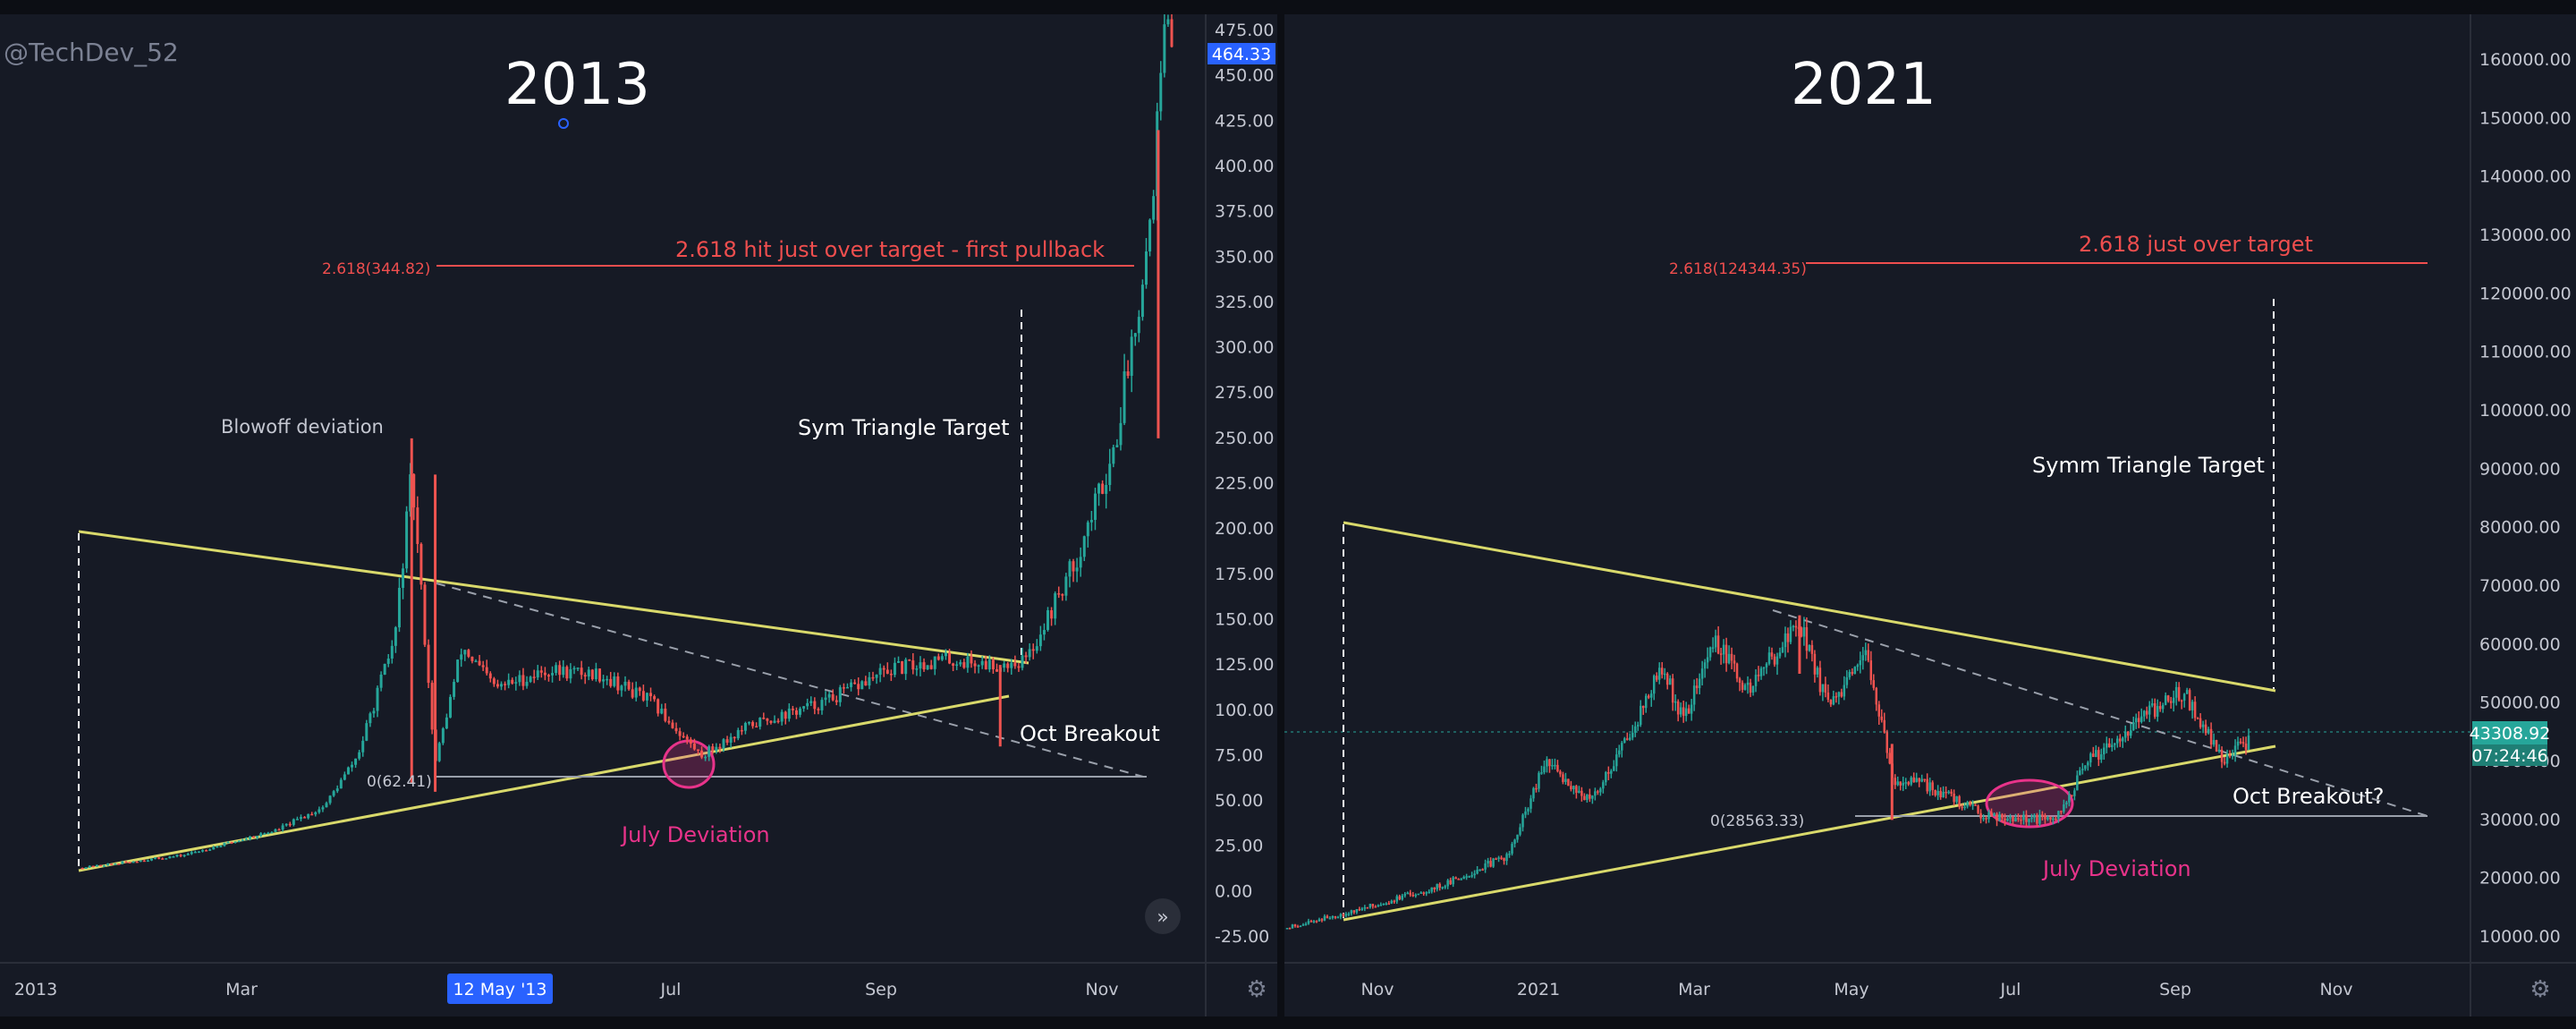 The height and width of the screenshot is (1029, 2576). What do you see at coordinates (2520, 819) in the screenshot?
I see `price-tick-label: 30000.00` at bounding box center [2520, 819].